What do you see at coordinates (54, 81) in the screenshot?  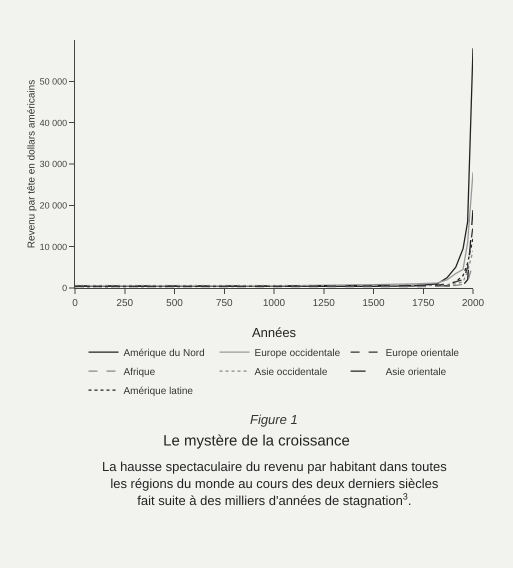 I see `y-tick-label: 50 000` at bounding box center [54, 81].